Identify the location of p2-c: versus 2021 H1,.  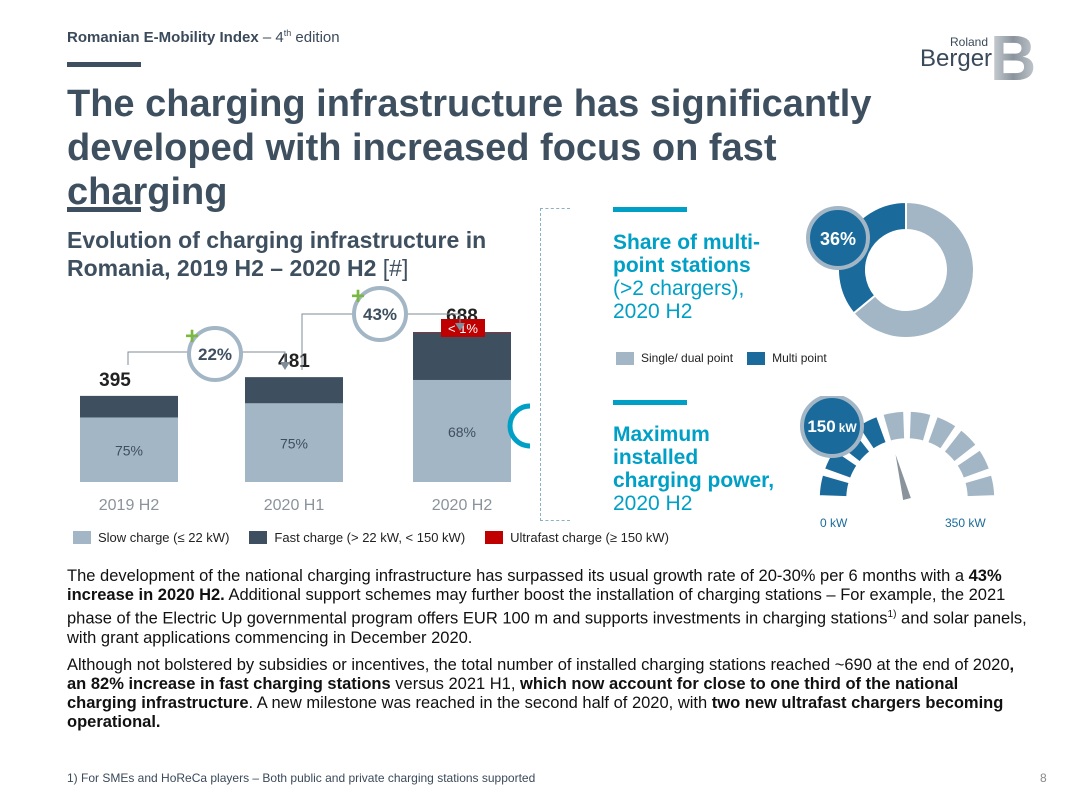
(455, 683).